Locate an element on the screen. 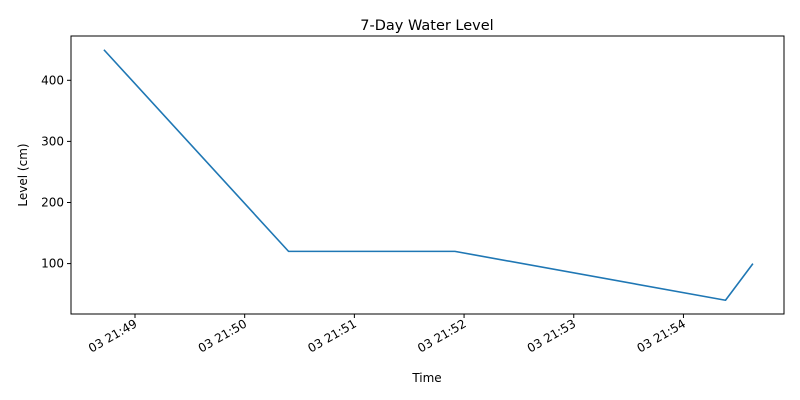  x-tick-label: 03 21:50 is located at coordinates (222, 335).